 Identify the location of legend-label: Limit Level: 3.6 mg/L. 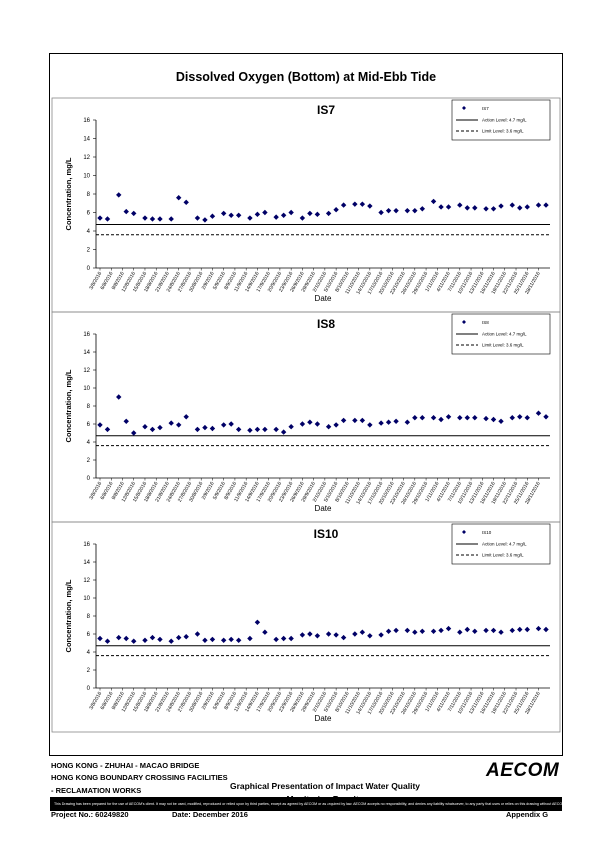
(503, 131).